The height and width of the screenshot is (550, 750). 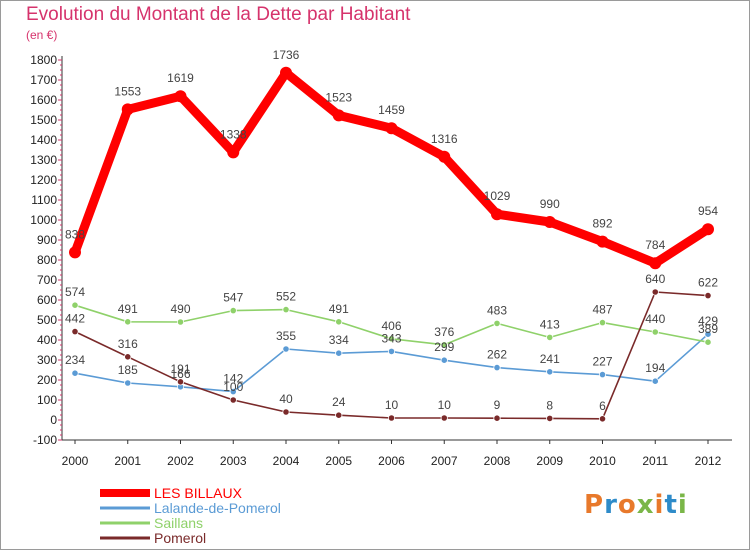 I want to click on data-label-les-billaux: 1316, so click(x=444, y=139).